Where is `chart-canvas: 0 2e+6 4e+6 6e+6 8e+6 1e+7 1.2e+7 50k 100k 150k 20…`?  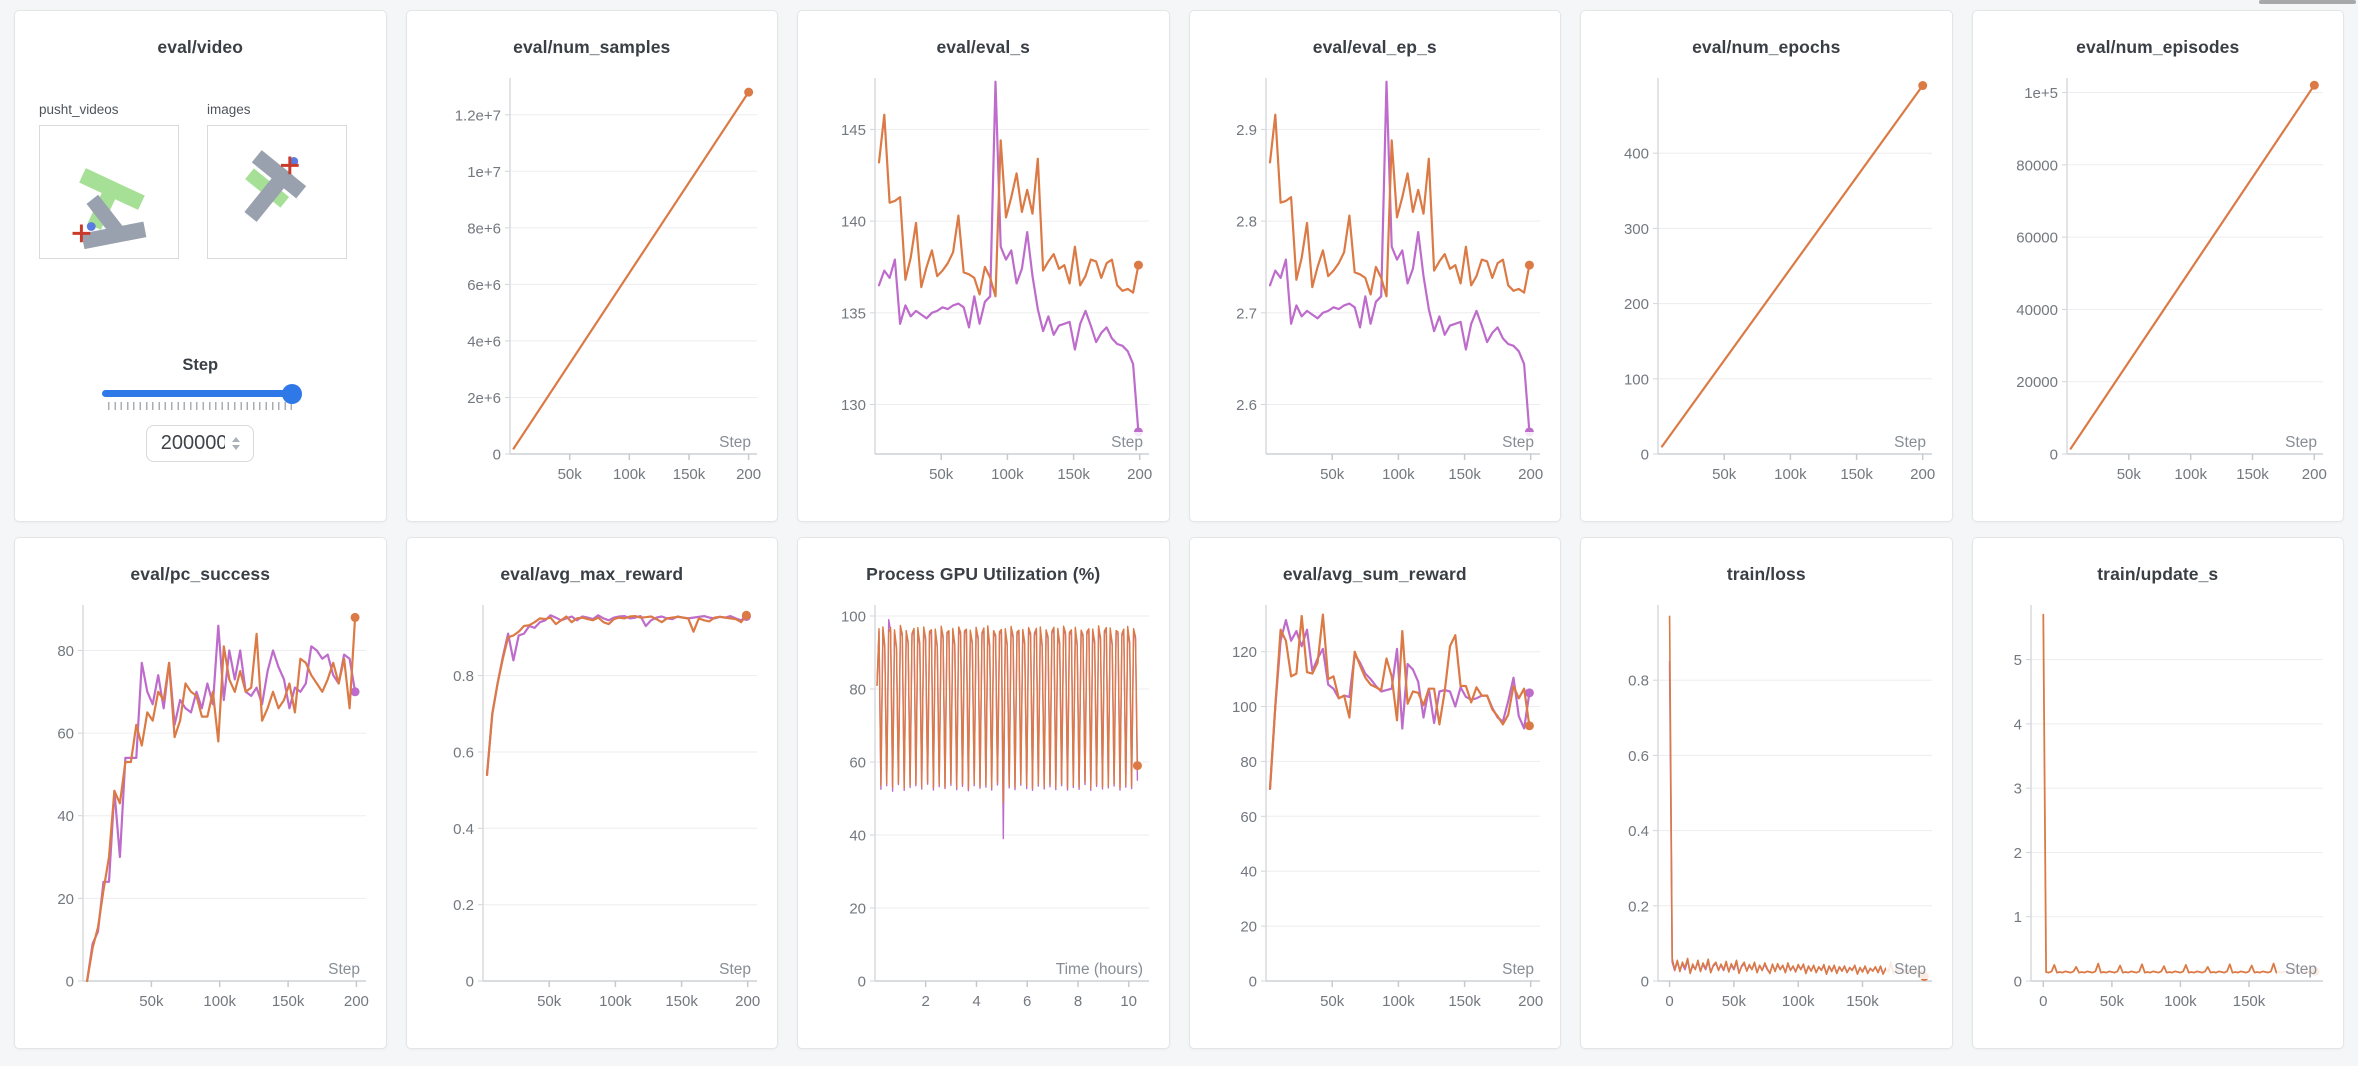
chart-canvas: 0 2e+6 4e+6 6e+6 8e+6 1e+7 1.2e+7 50k 100k 150k 20… is located at coordinates (591, 288).